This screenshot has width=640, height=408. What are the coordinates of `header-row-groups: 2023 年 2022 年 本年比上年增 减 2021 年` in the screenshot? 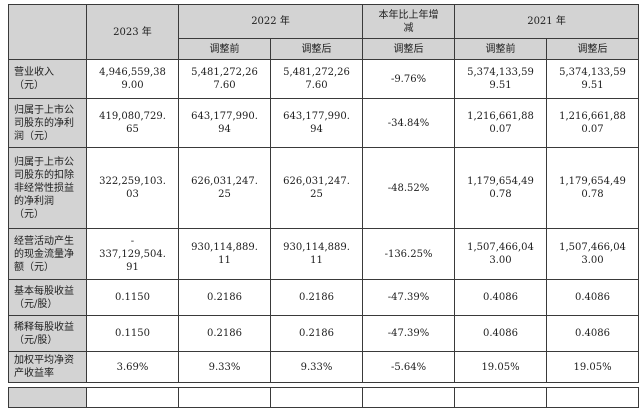 It's located at (324, 32).